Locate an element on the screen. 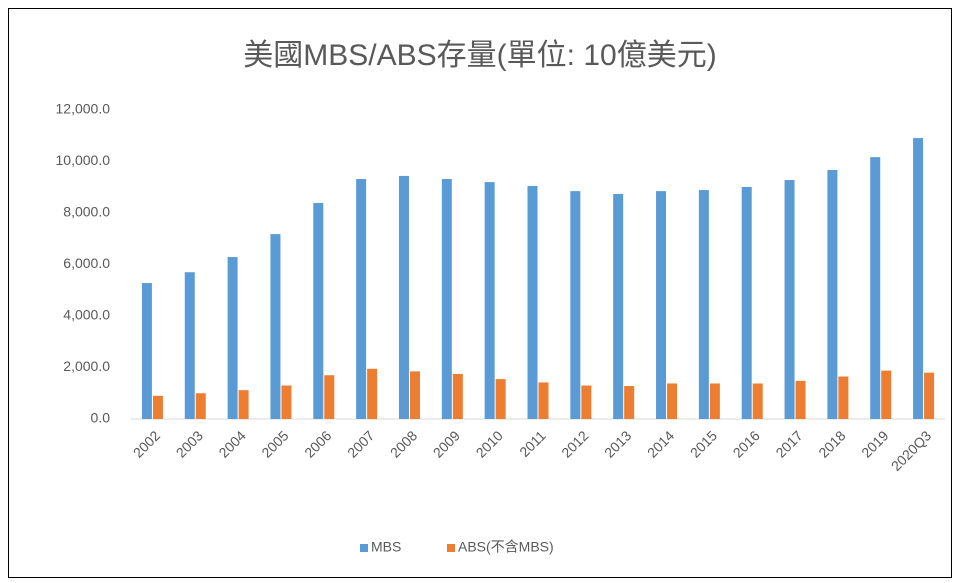  y-tick-label: 6,000.0 is located at coordinates (86, 263).